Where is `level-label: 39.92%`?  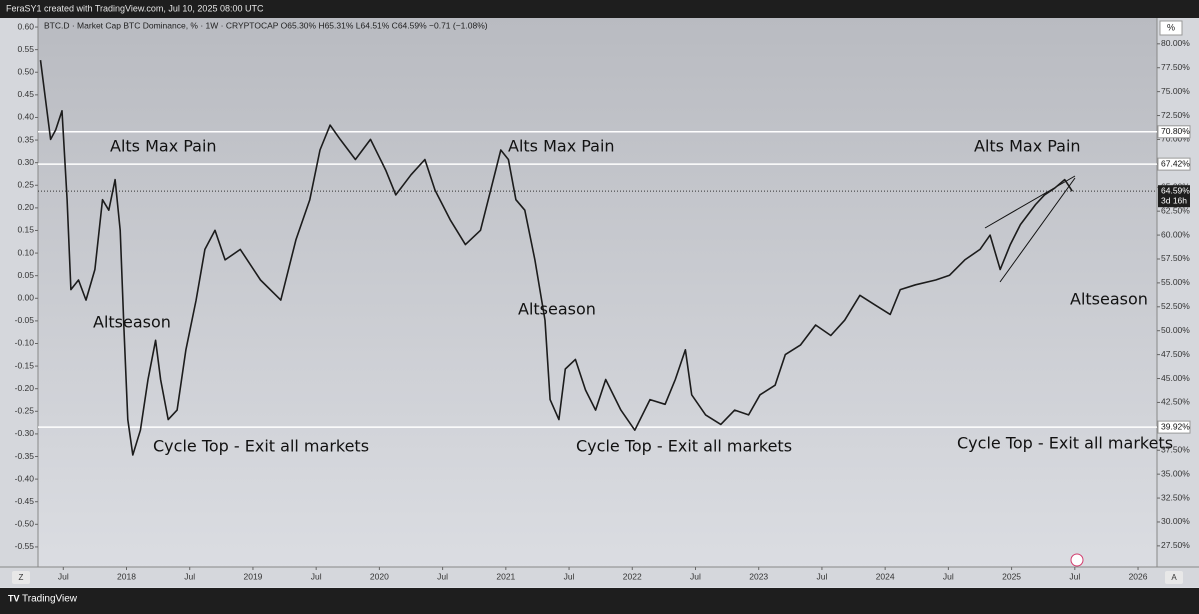 level-label: 39.92% is located at coordinates (1175, 426).